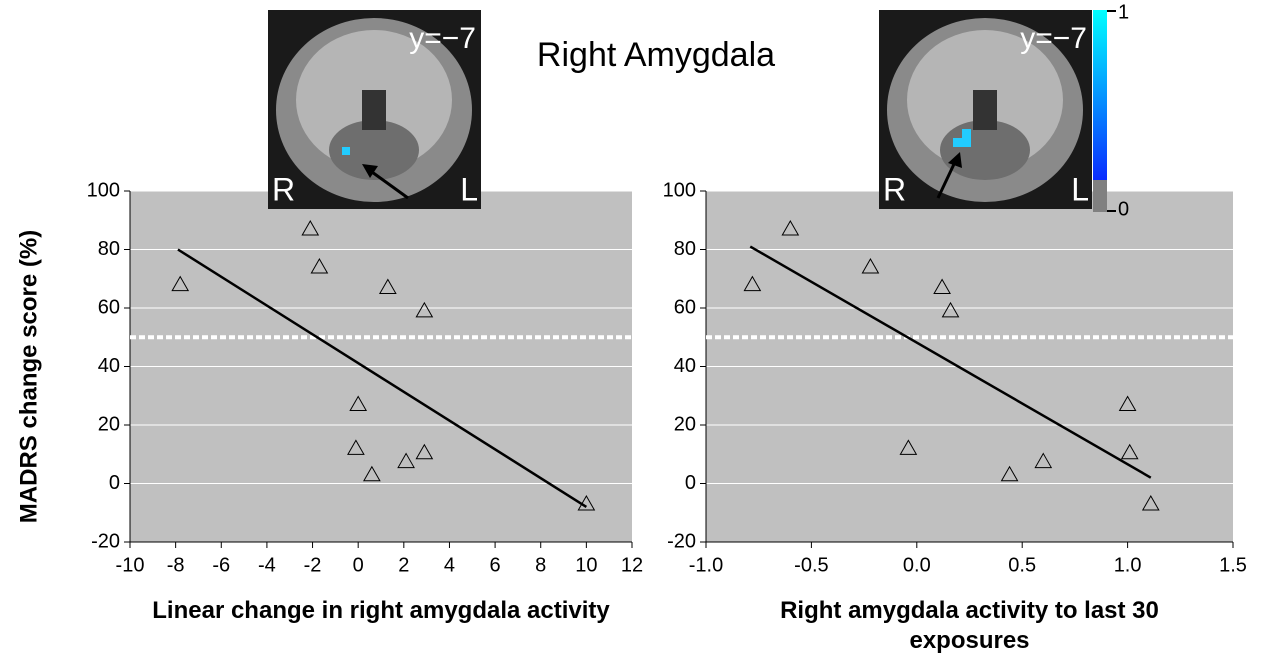  Describe the element at coordinates (1111, 110) in the screenshot. I see `colorbar: 1 0` at that location.